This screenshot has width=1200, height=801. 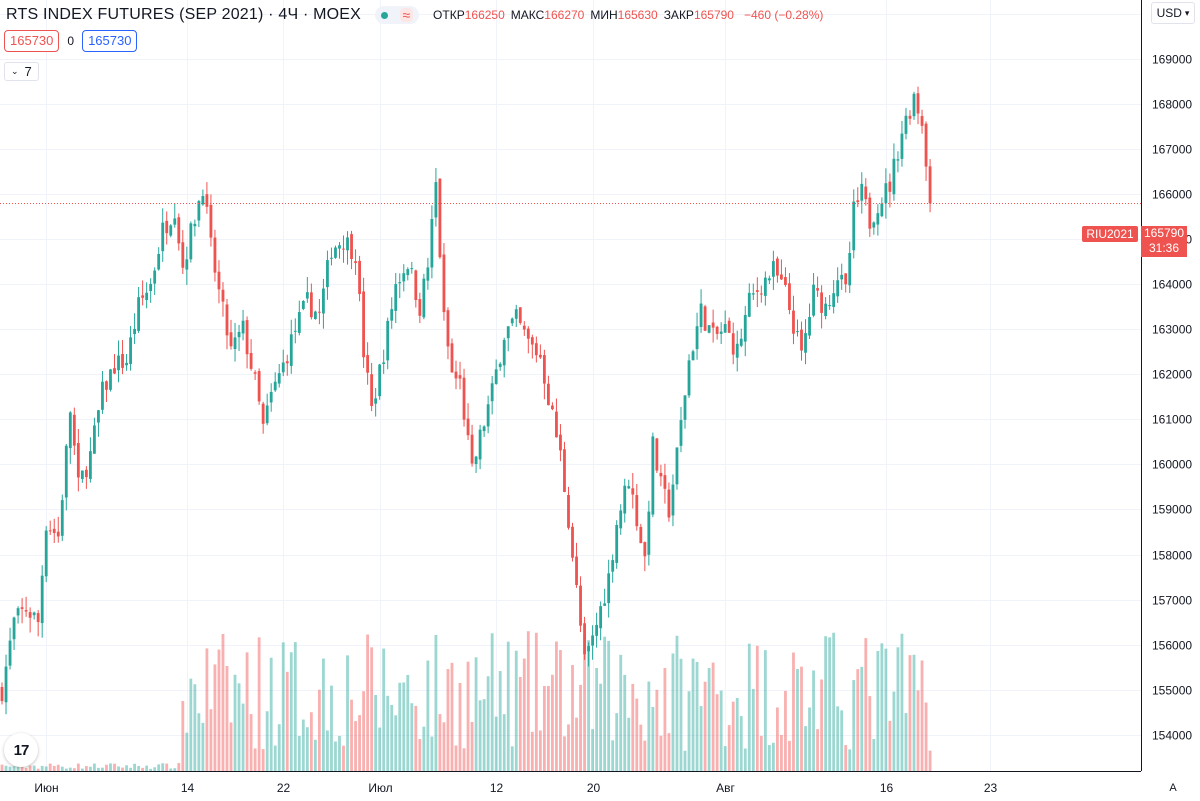 I want to click on trade-buttons: 165730 0 165730, so click(x=71, y=41).